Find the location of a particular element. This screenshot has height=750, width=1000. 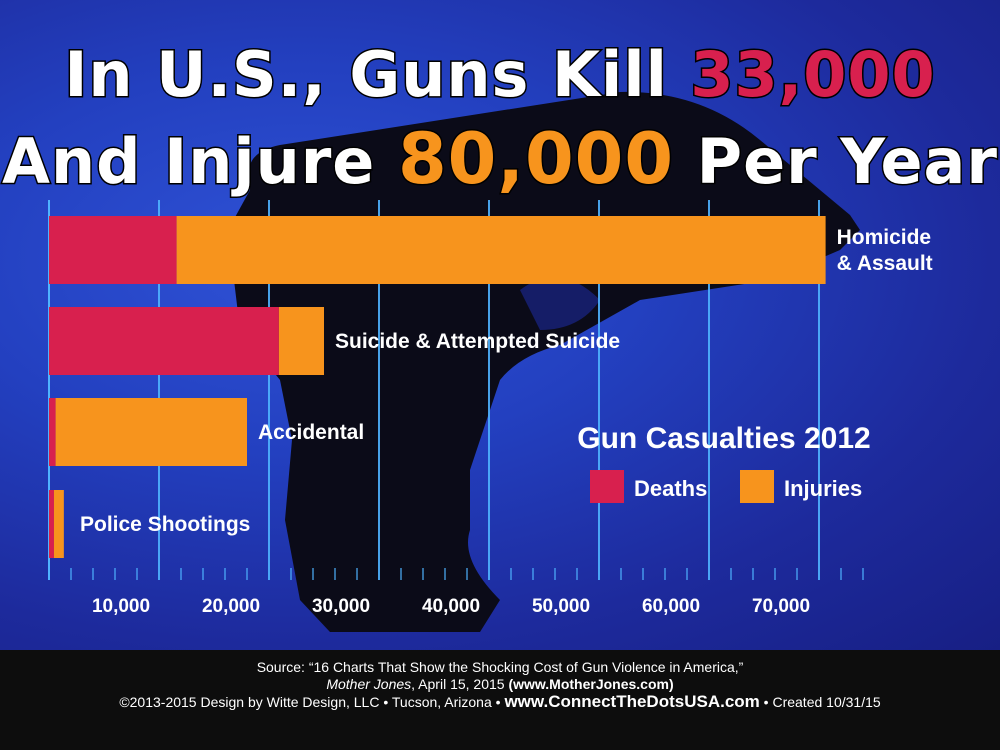

site-link: www.ConnectTheDotsUSA.com is located at coordinates (632, 701).